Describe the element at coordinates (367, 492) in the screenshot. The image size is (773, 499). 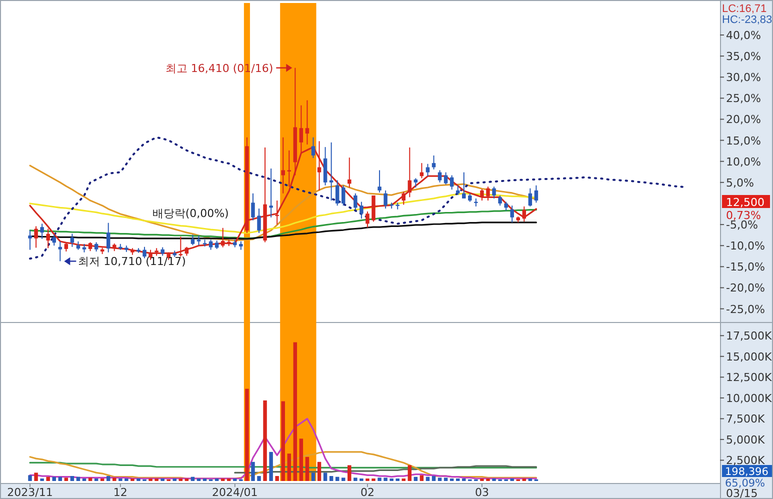
I see `x-tick-label: 02` at that location.